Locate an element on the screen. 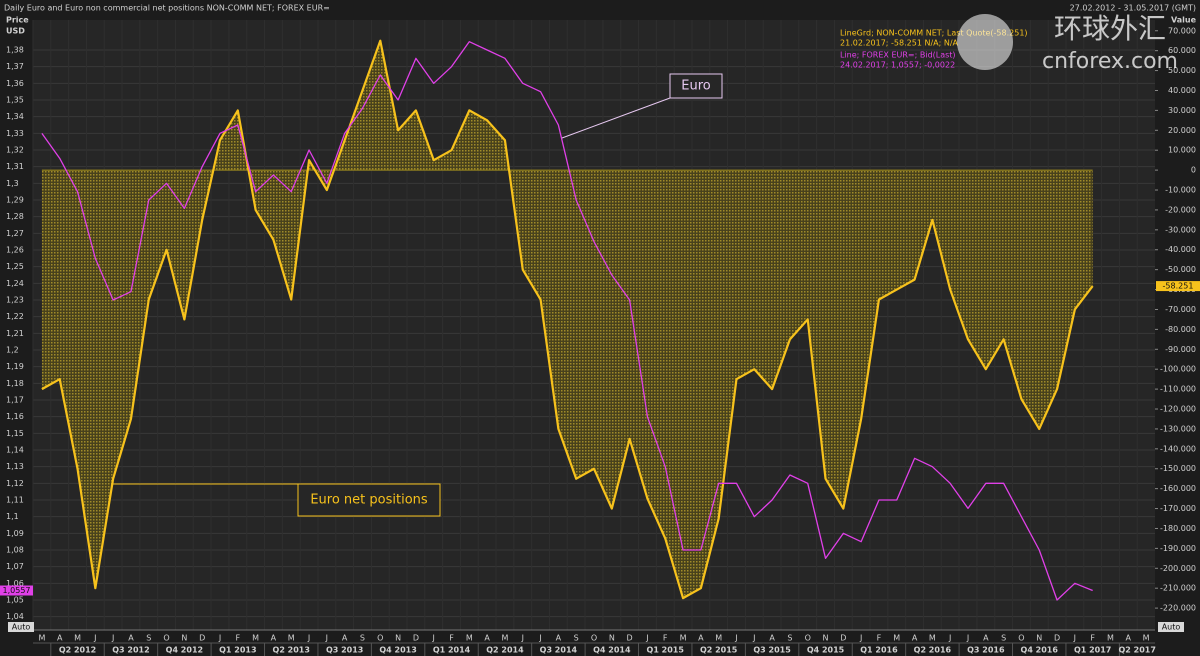  annotation-box is located at coordinates (369, 500).